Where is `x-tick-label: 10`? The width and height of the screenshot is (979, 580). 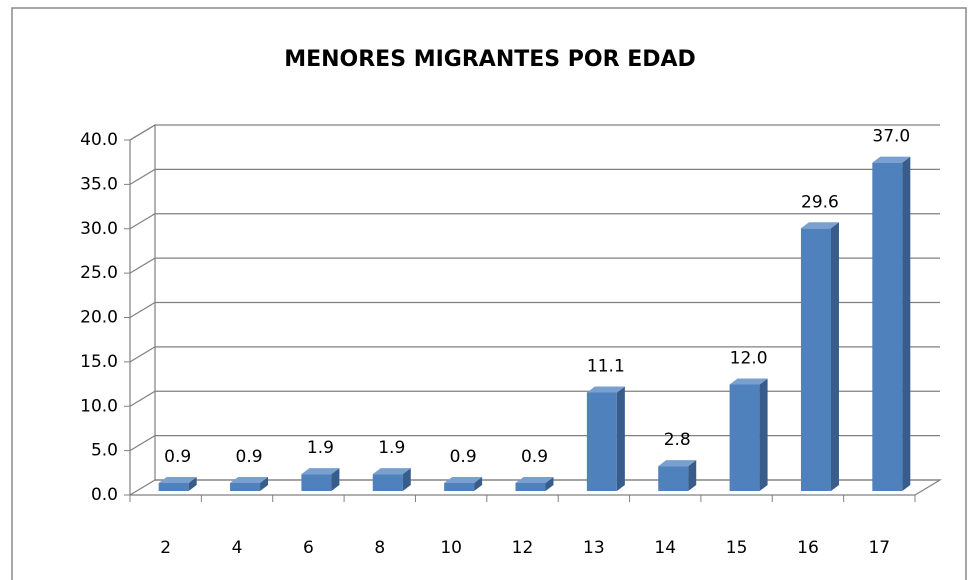
x-tick-label: 10 is located at coordinates (451, 548).